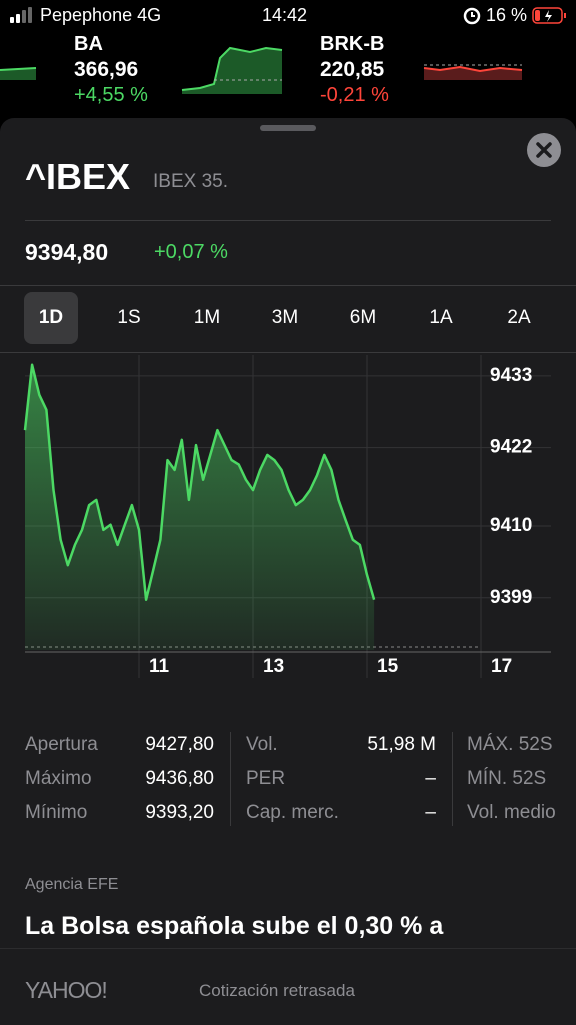  Describe the element at coordinates (292, 812) in the screenshot. I see `stat-label: Cap. merc.` at that location.